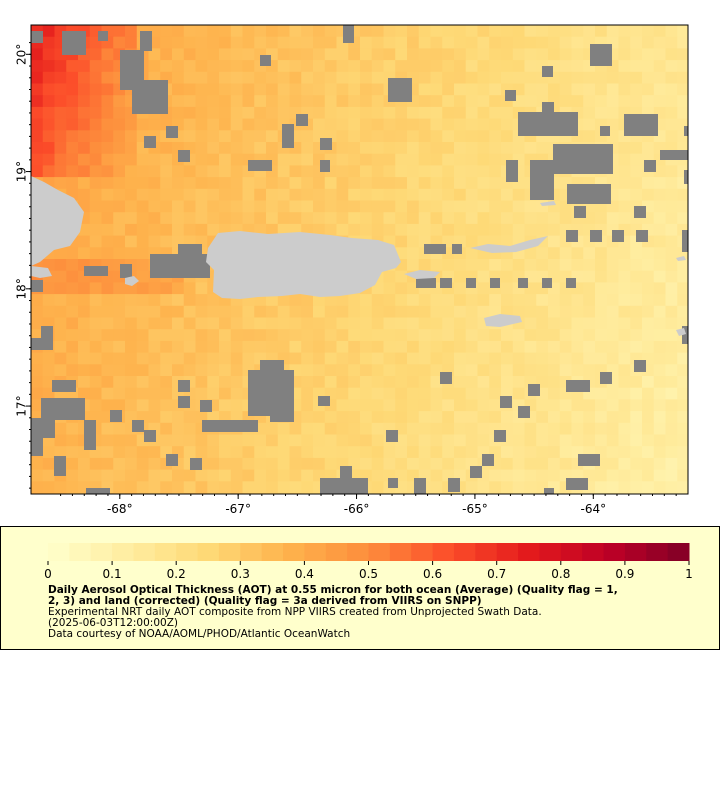 This screenshot has height=800, width=720. I want to click on colorbar-tick-label: 0.3, so click(240, 574).